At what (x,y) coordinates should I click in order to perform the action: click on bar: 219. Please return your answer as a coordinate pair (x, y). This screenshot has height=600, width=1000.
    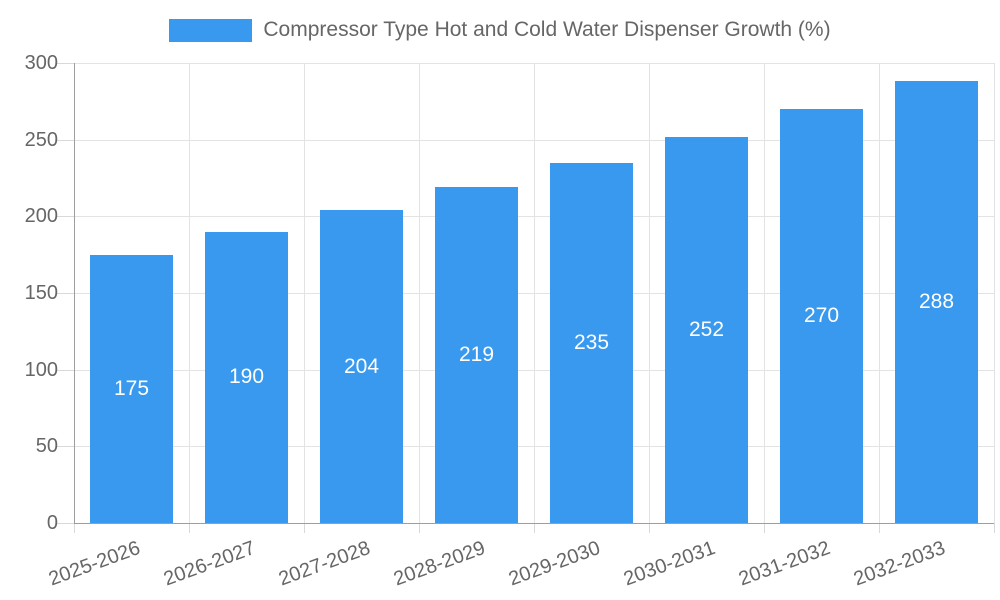
    Looking at the image, I should click on (476, 355).